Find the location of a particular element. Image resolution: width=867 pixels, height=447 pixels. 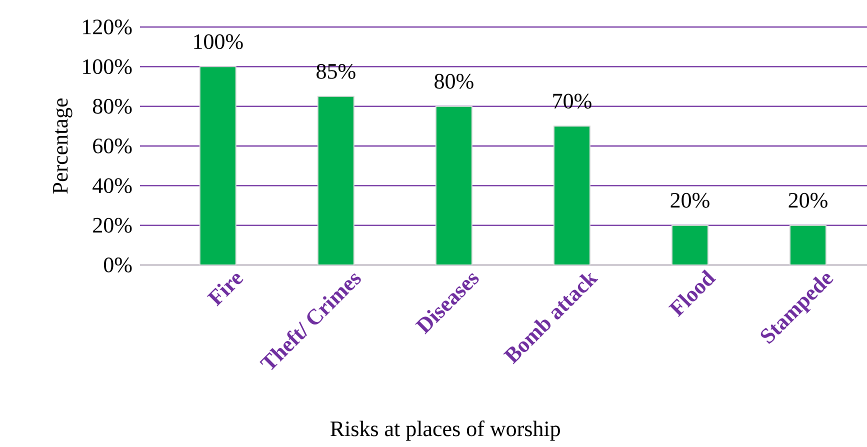

data-label: 80% is located at coordinates (454, 81).